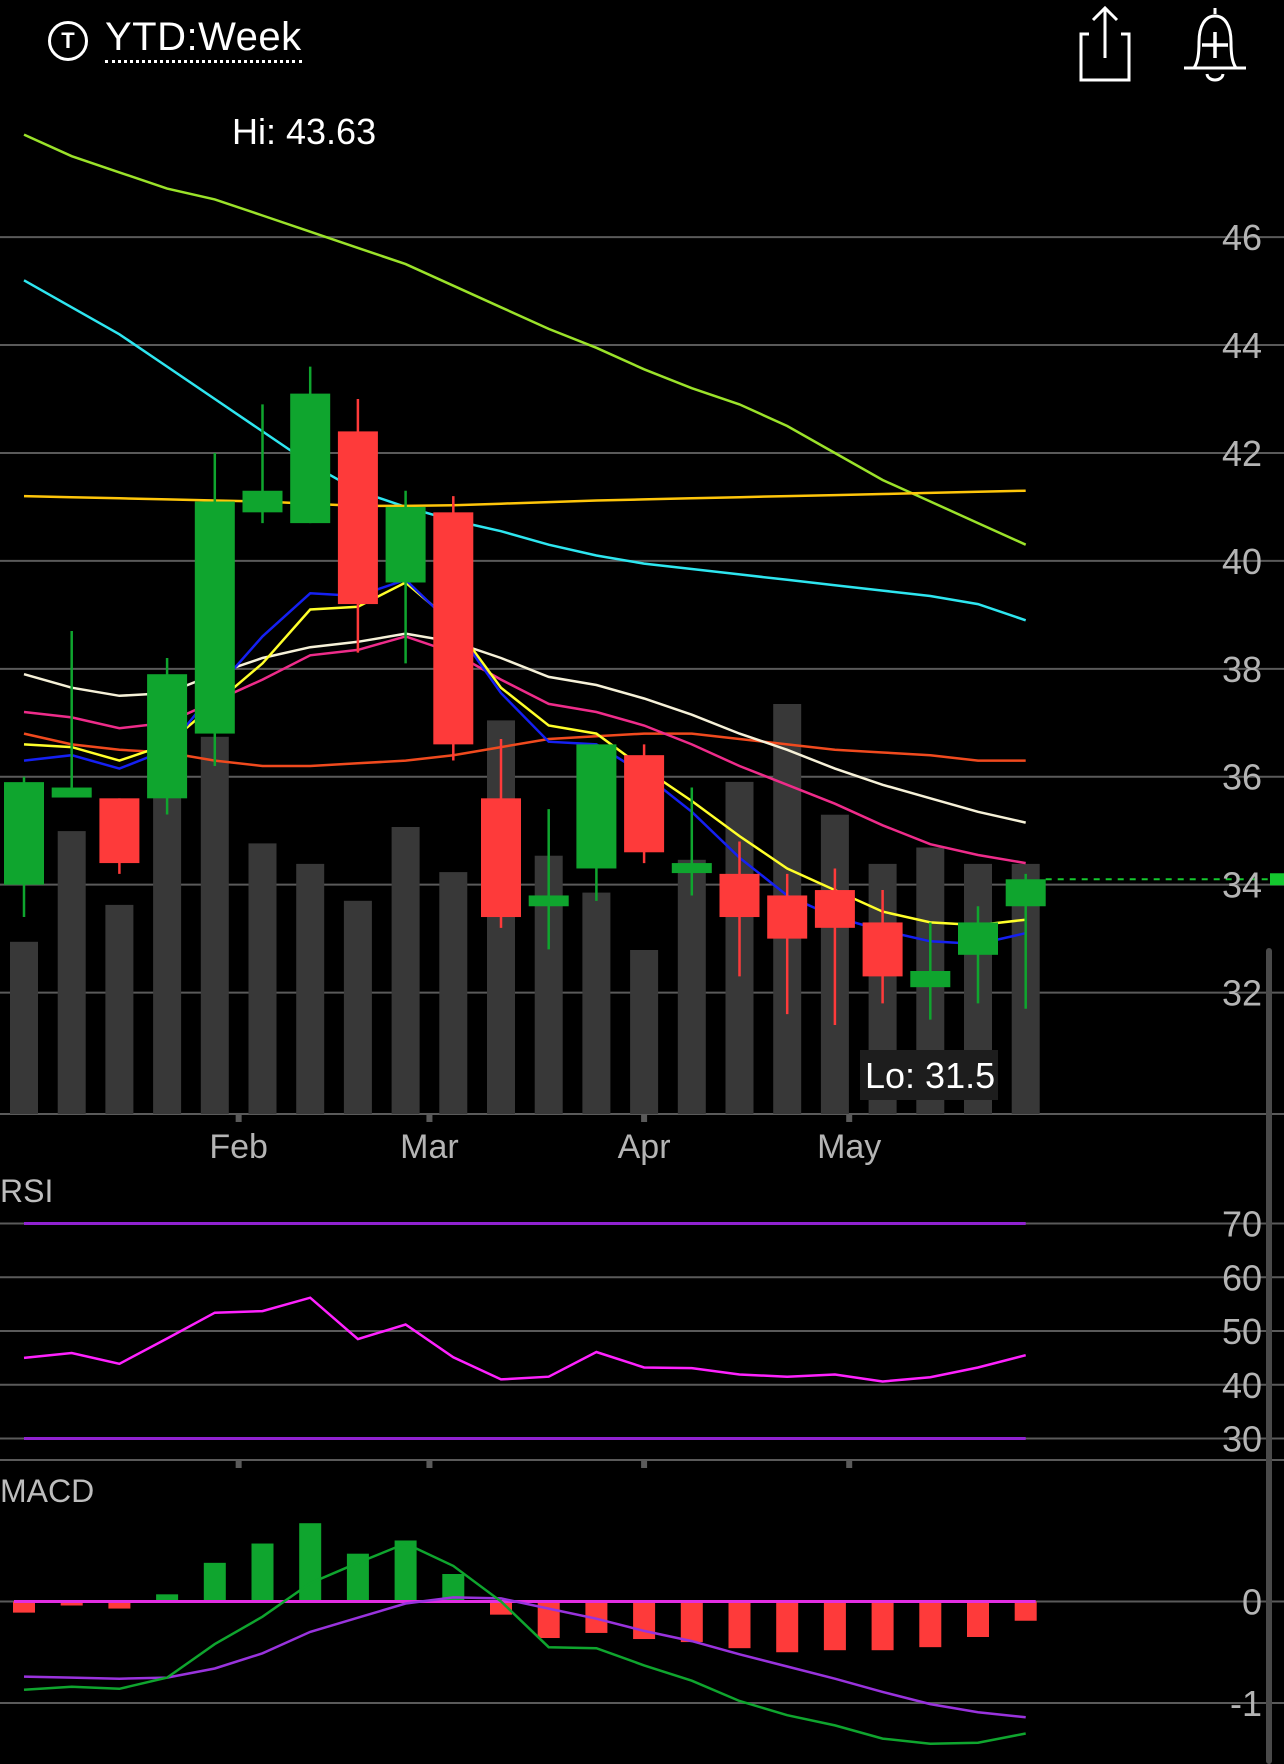  I want to click on price-tick-label: 46, so click(1242, 237).